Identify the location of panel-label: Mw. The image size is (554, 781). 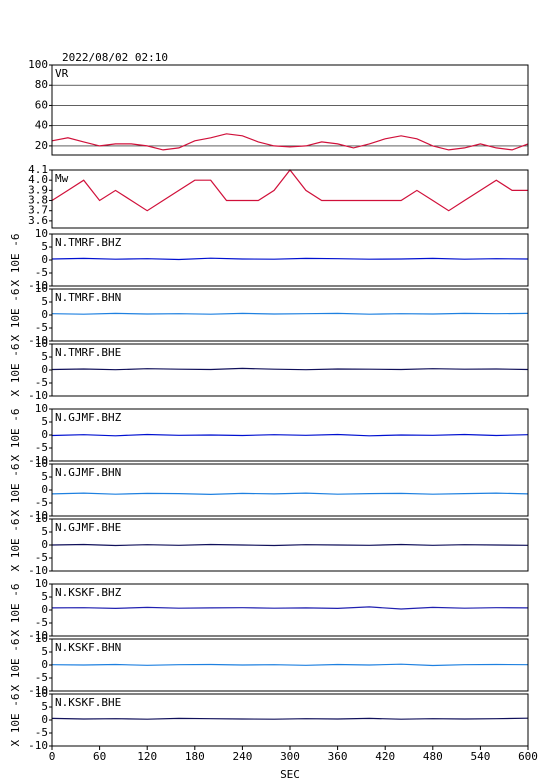
(62, 178).